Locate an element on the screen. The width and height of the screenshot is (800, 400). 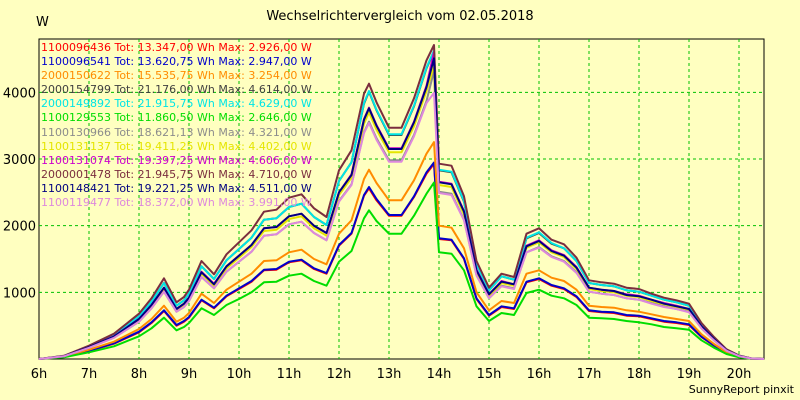
x-tick-label: 17h is located at coordinates (589, 374).